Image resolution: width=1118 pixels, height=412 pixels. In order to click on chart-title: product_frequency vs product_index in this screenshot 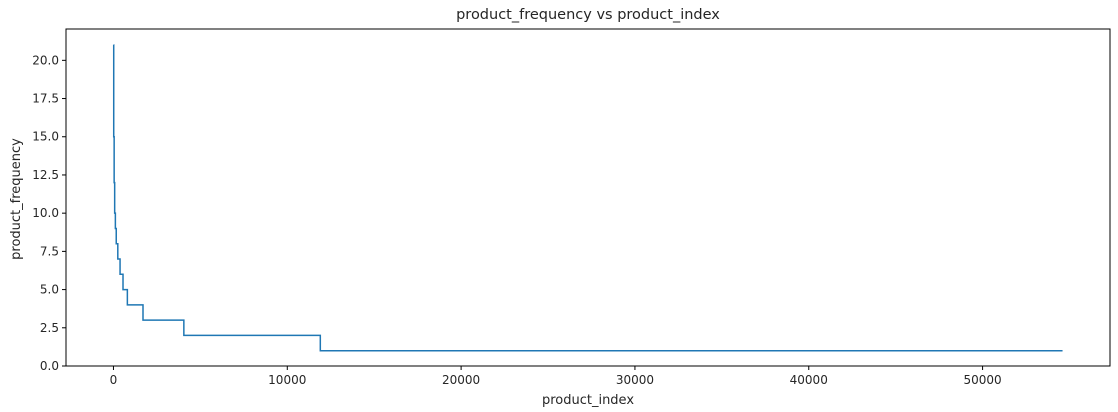, I will do `click(588, 15)`.